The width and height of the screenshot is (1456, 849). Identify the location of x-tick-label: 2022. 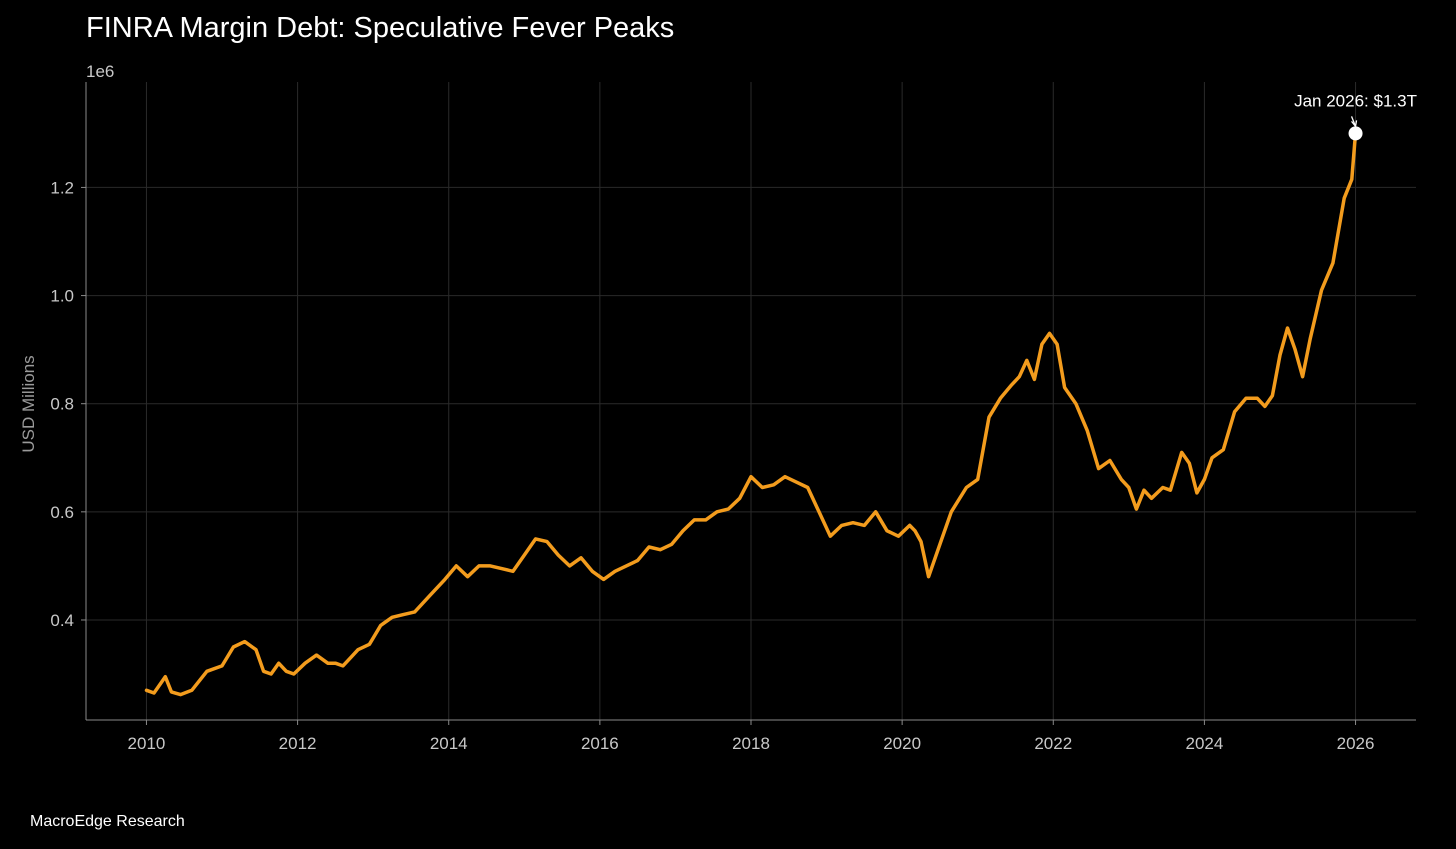
(1053, 743).